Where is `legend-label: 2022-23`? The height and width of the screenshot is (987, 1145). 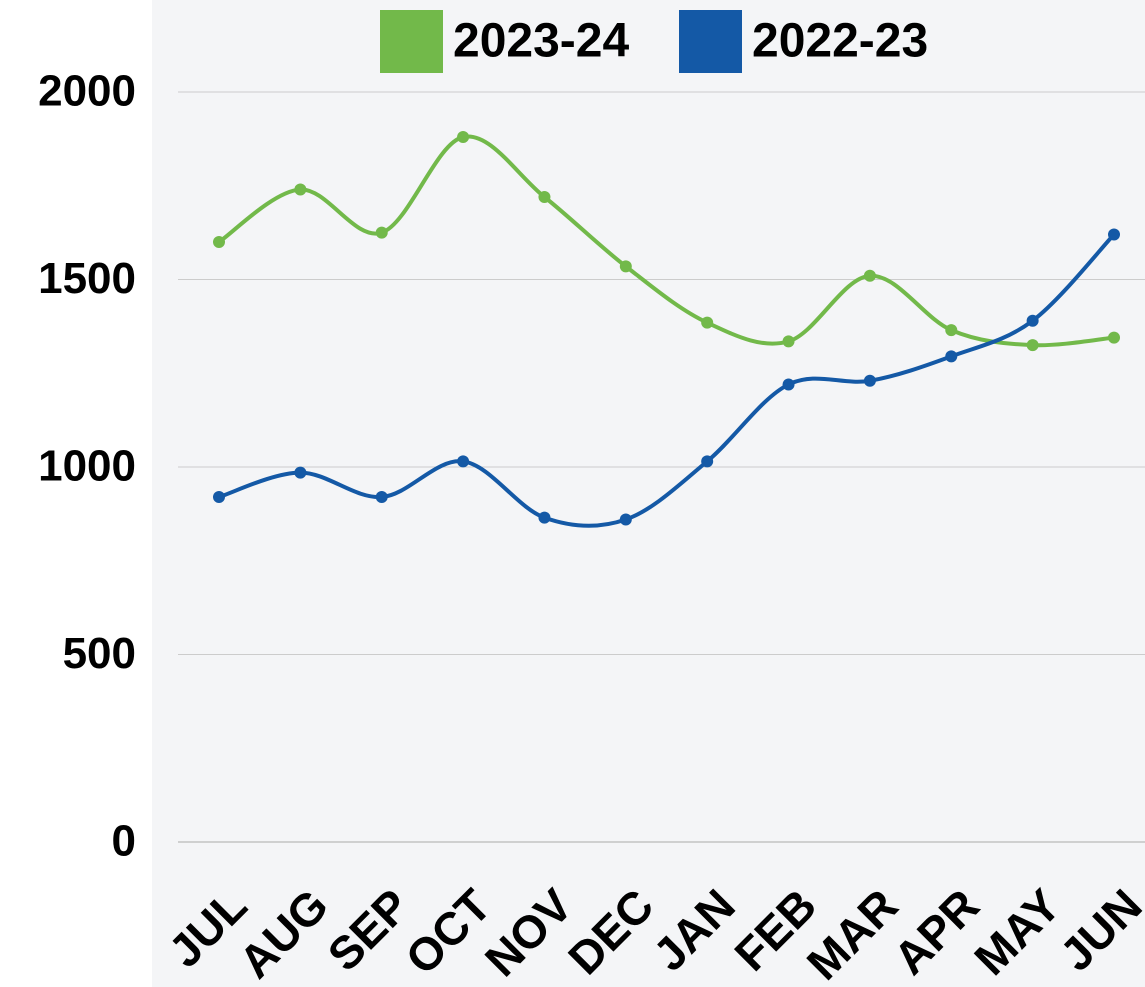
legend-label: 2022-23 is located at coordinates (840, 41).